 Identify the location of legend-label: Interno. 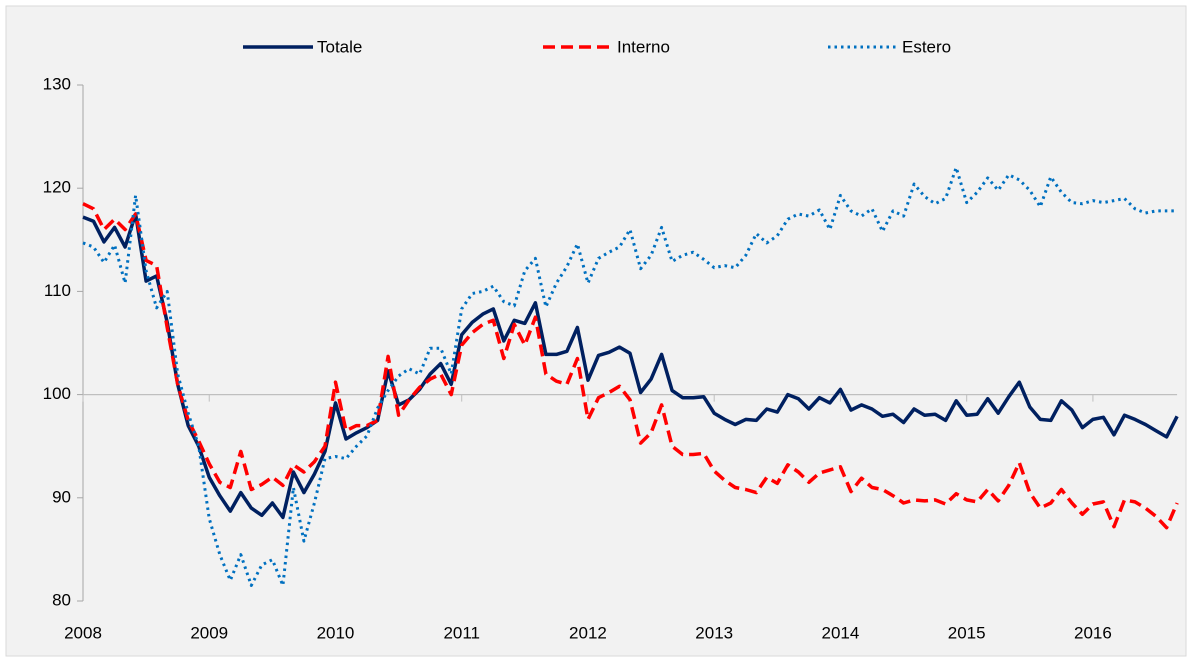
(643, 46).